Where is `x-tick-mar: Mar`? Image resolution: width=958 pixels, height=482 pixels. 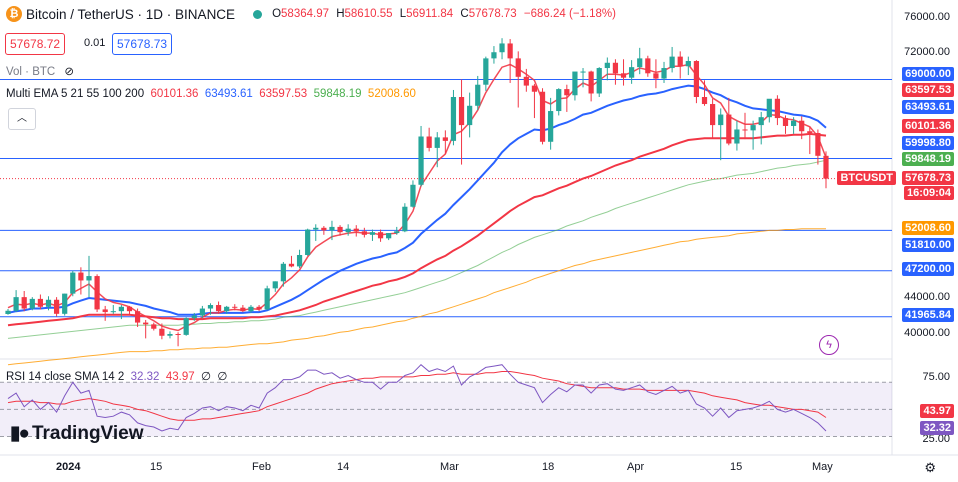 x-tick-mar: Mar is located at coordinates (449, 467).